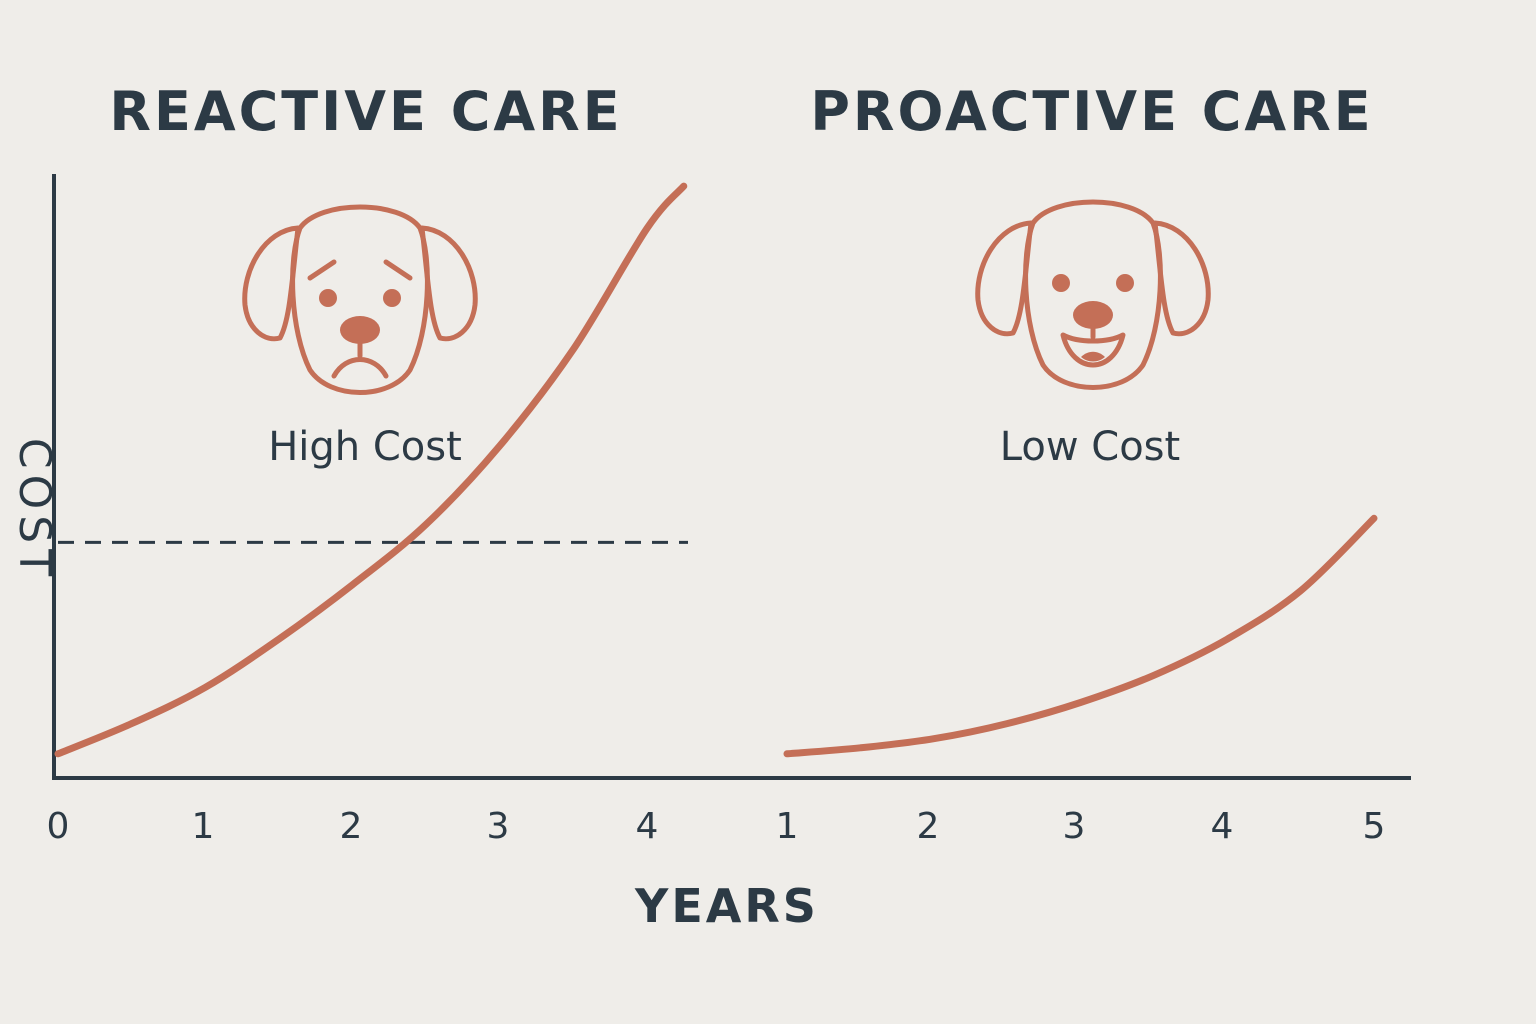 The width and height of the screenshot is (1536, 1024). Describe the element at coordinates (360, 299) in the screenshot. I see `sad-dog-icon` at that location.